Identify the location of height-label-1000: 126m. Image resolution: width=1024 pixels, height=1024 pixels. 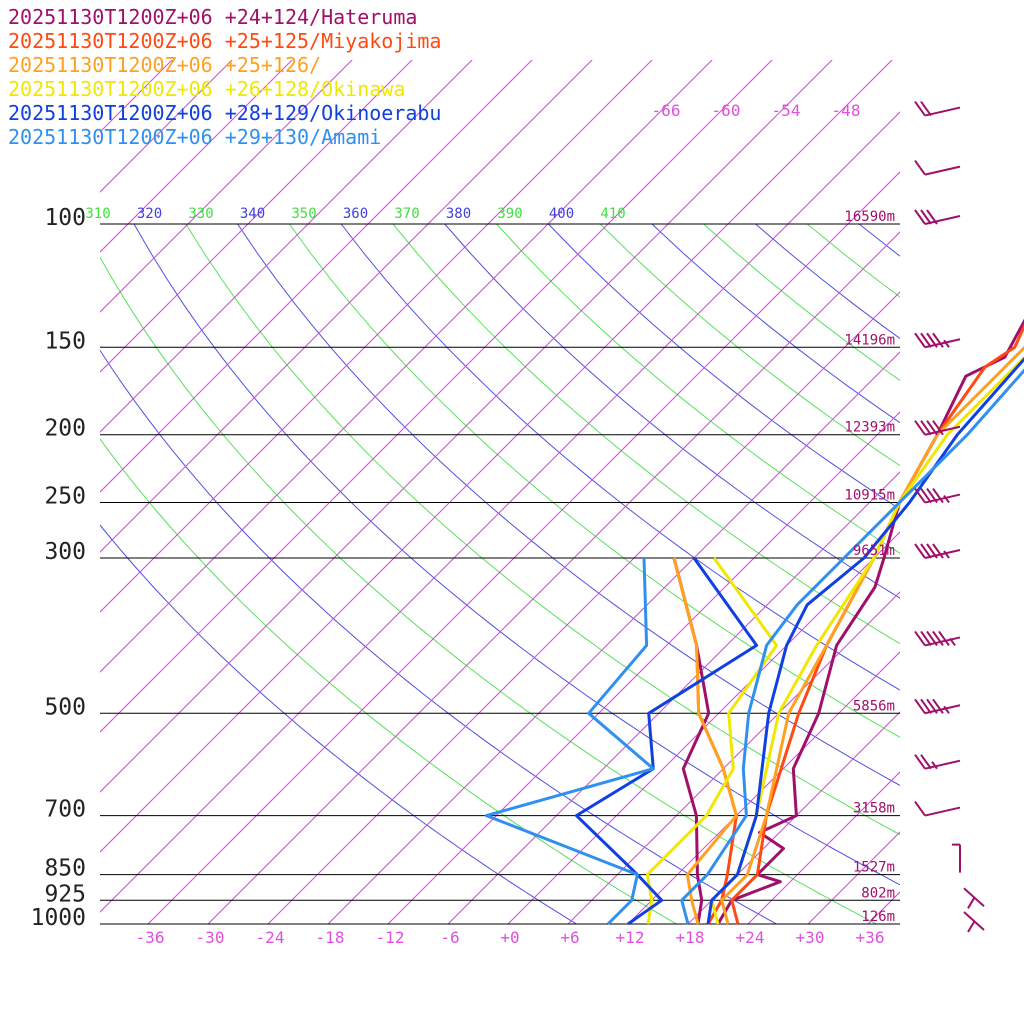
(878, 917).